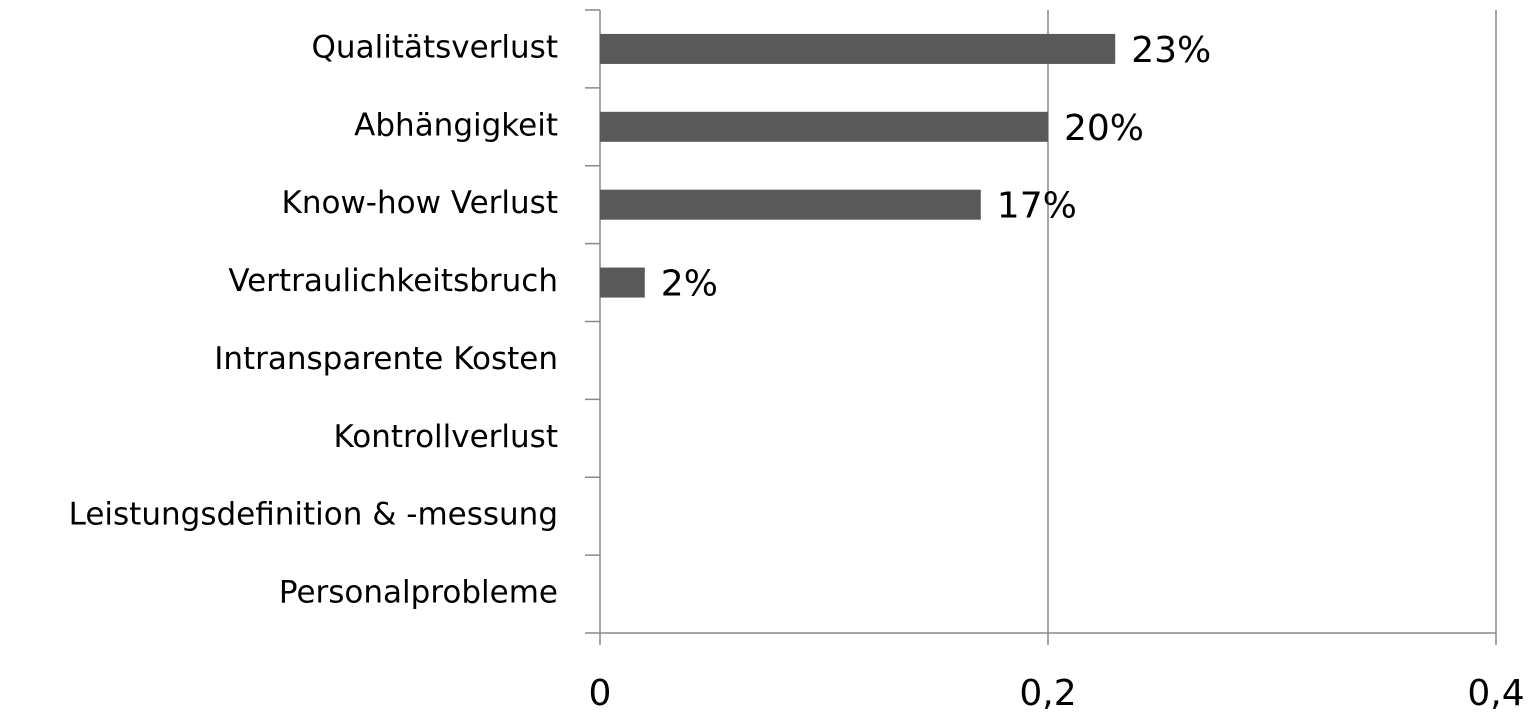 This screenshot has width=1533, height=719. Describe the element at coordinates (386, 359) in the screenshot. I see `y-tick-label: Intransparente Kosten` at that location.